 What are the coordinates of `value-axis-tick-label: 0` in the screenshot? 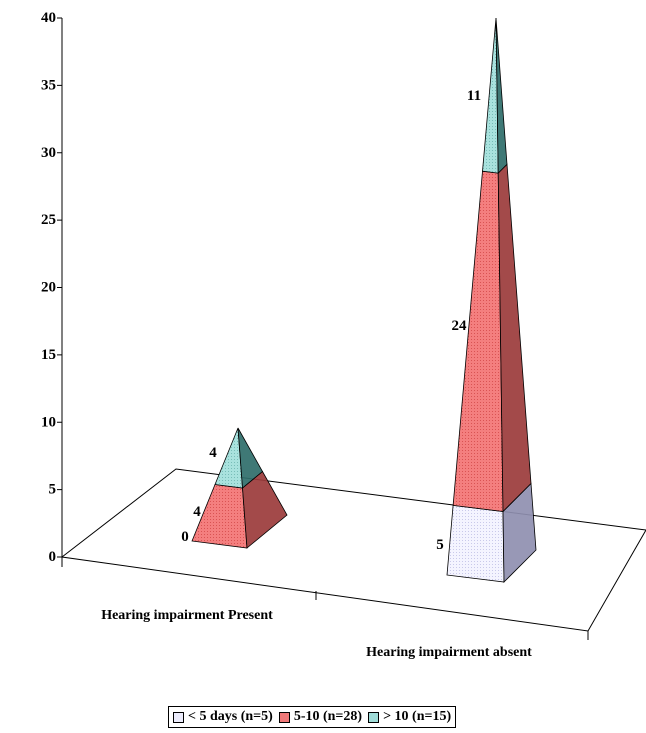 It's located at (53, 557).